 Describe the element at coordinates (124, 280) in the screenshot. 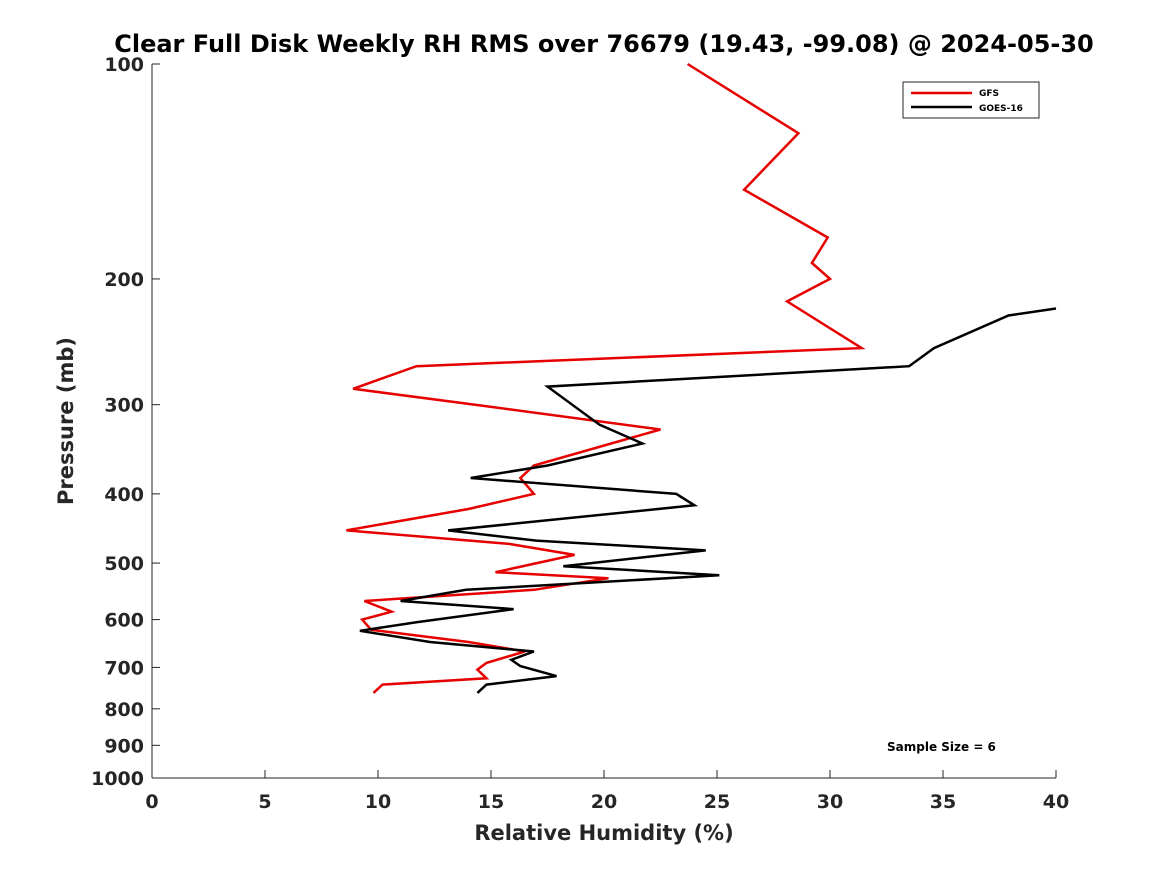

I see `y-tick-label: 200` at that location.